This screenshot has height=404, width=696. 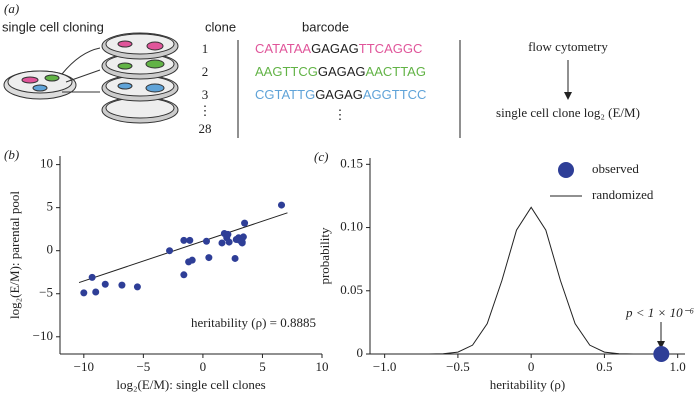 I want to click on dish, so click(x=140, y=44).